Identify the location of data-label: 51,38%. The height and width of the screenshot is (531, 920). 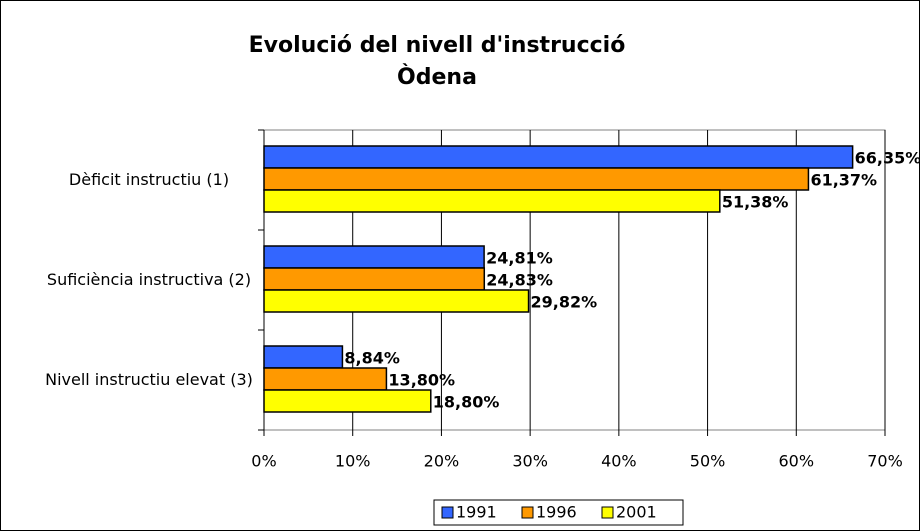
(755, 202).